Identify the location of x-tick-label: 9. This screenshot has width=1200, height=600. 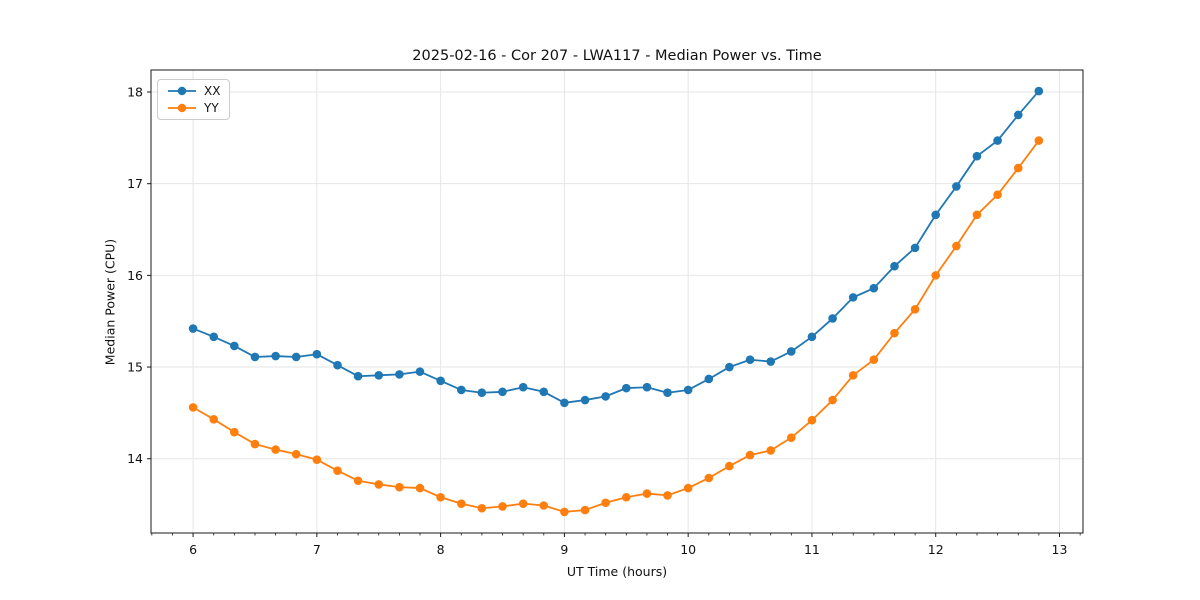
(564, 549).